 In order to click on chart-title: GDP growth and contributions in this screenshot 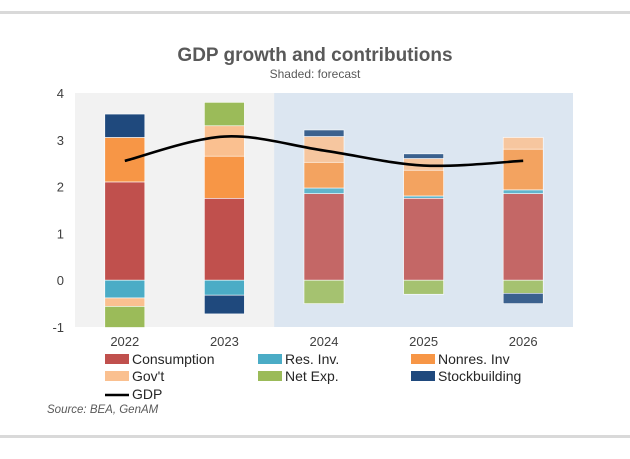, I will do `click(314, 55)`.